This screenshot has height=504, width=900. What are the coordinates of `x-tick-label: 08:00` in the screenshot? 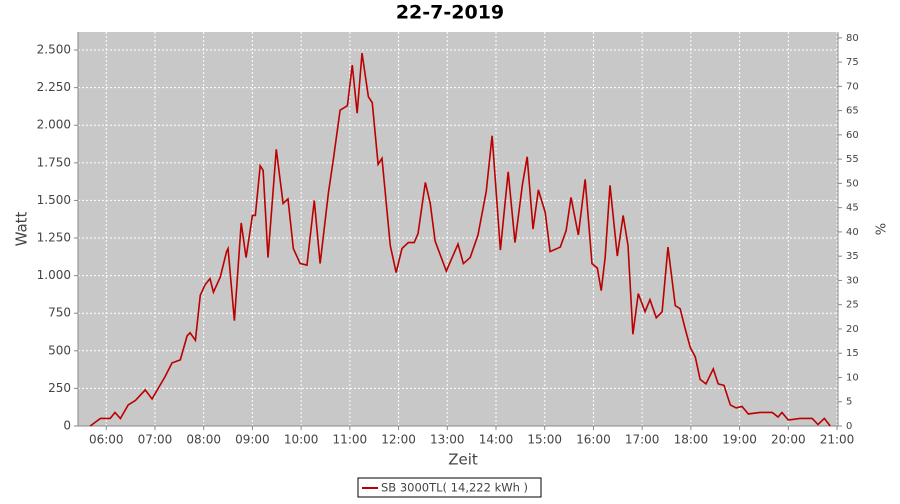 It's located at (203, 440).